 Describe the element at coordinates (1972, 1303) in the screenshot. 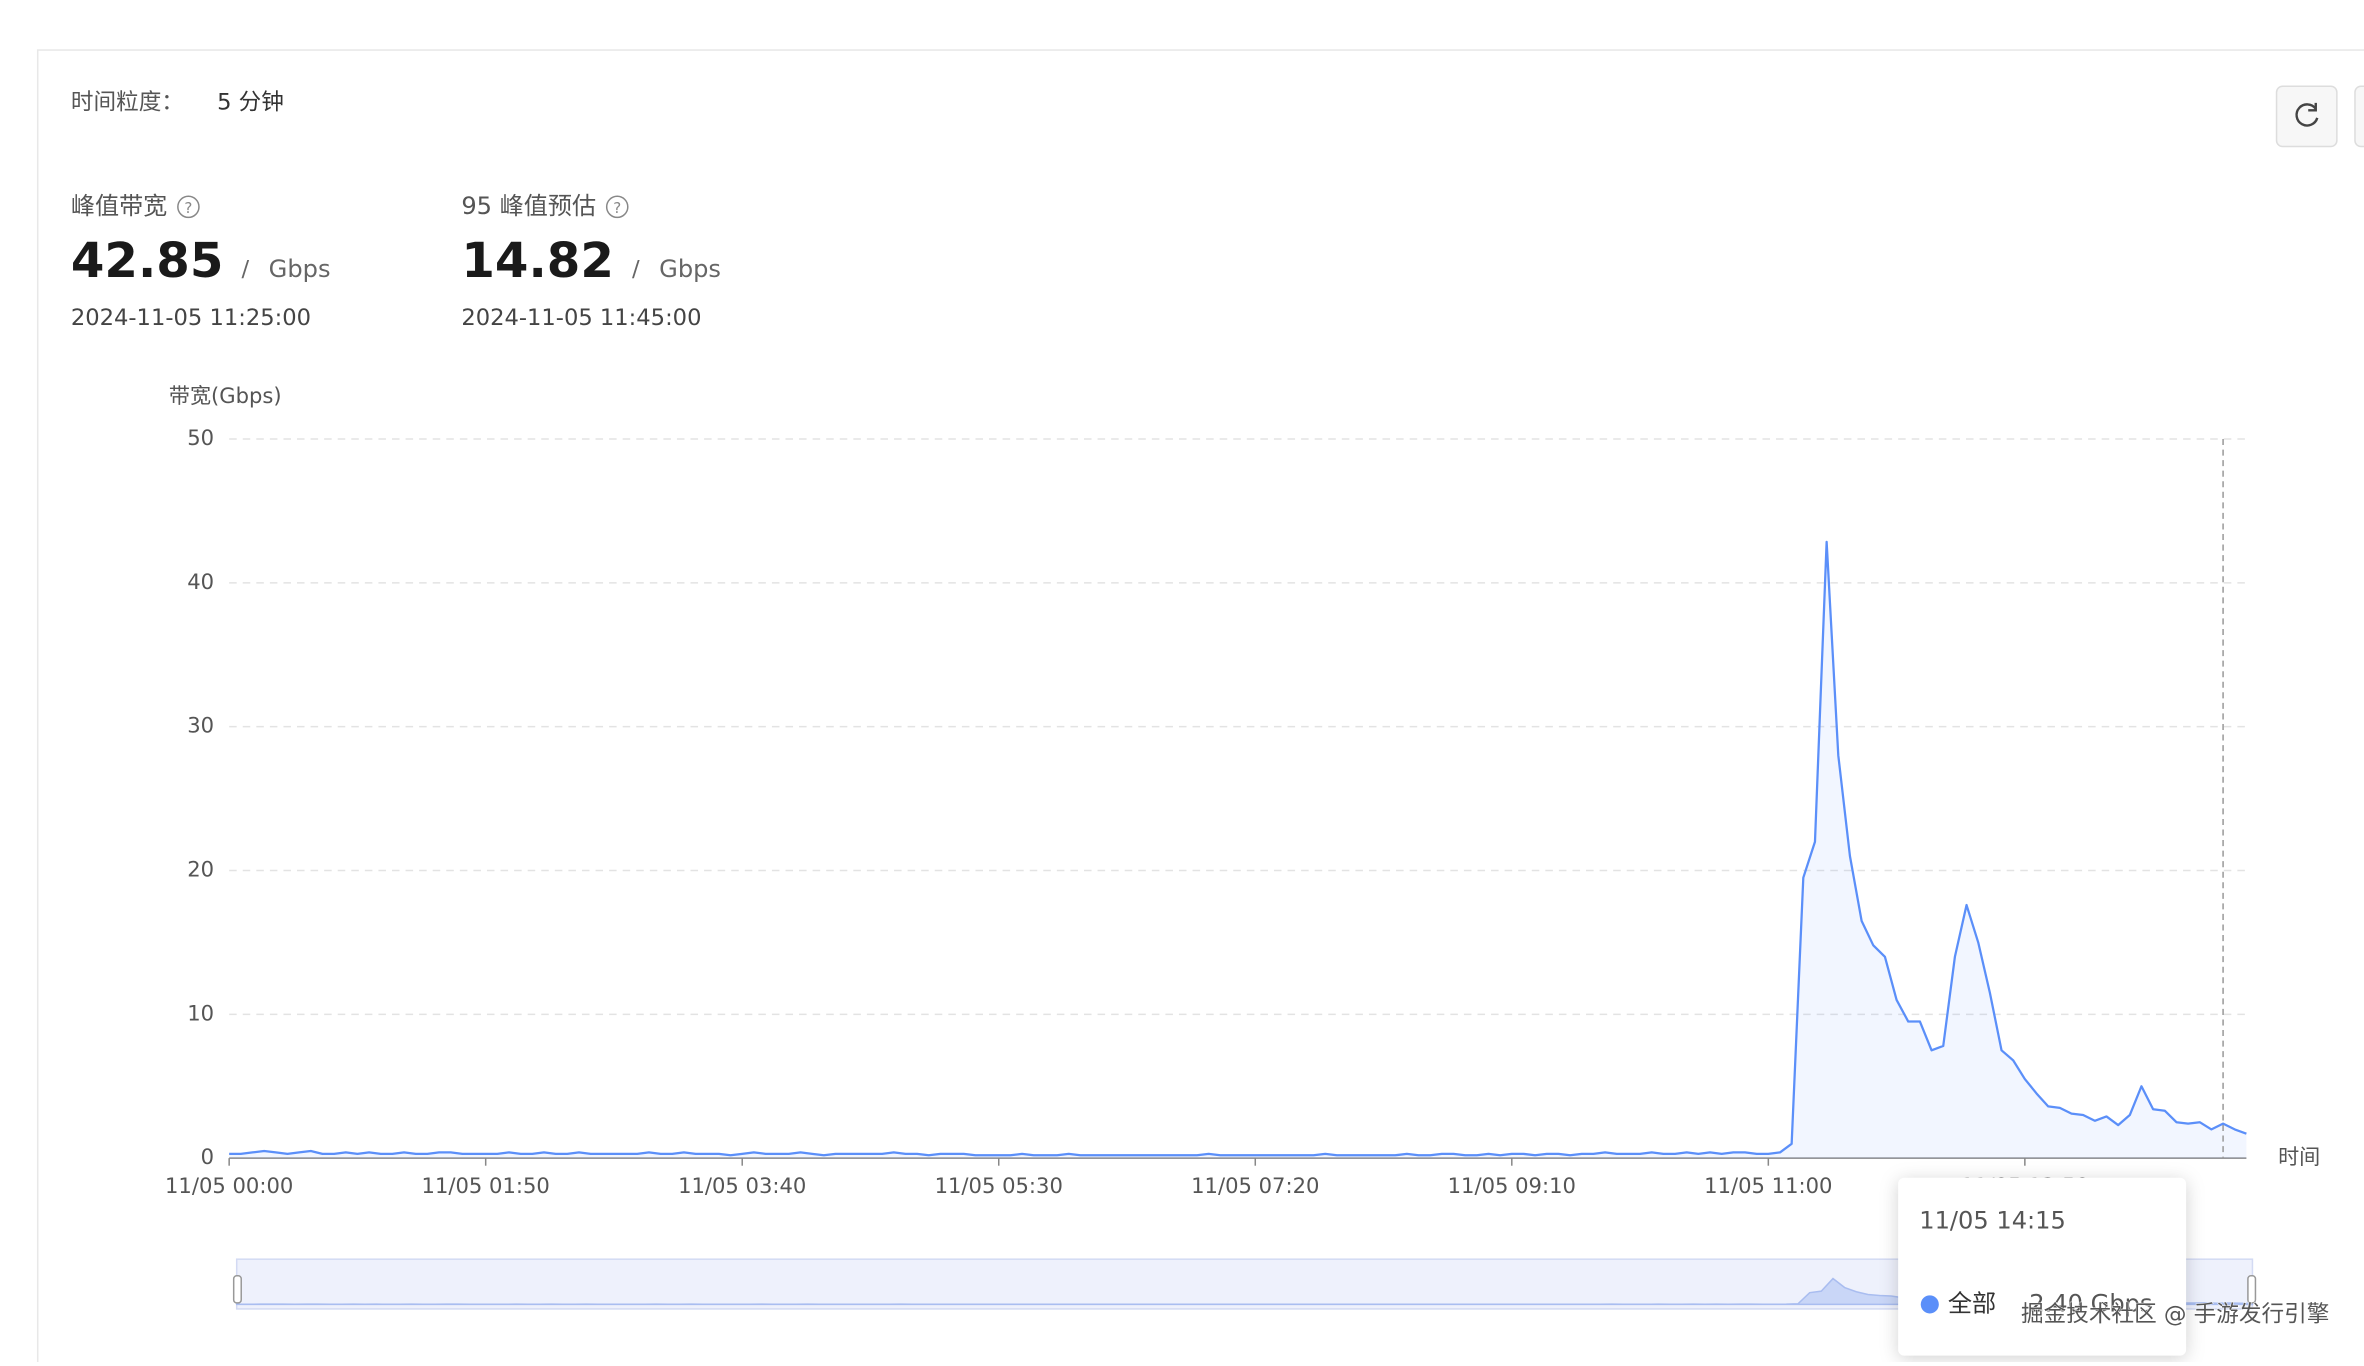

I see `tooltip-series: 全部` at that location.